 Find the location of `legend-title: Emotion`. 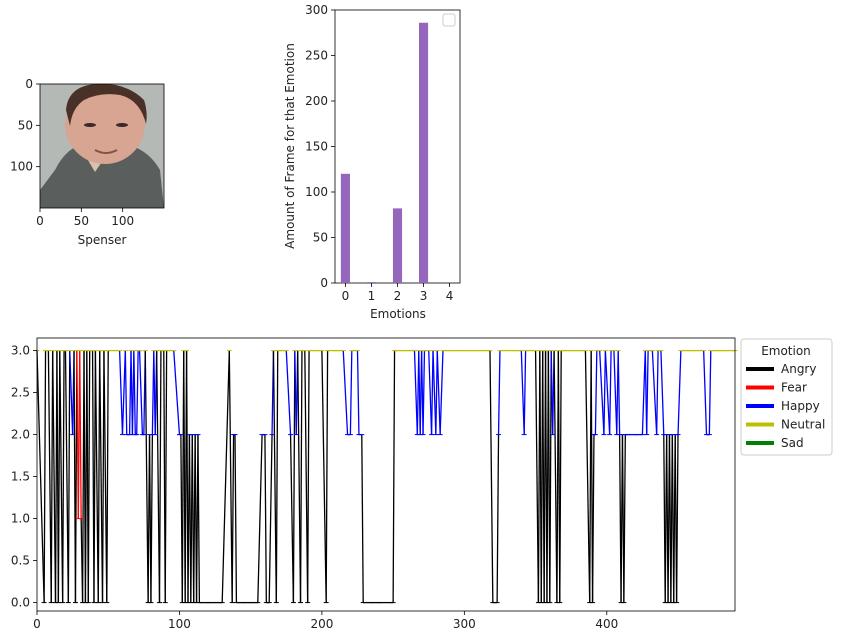

legend-title: Emotion is located at coordinates (786, 351).